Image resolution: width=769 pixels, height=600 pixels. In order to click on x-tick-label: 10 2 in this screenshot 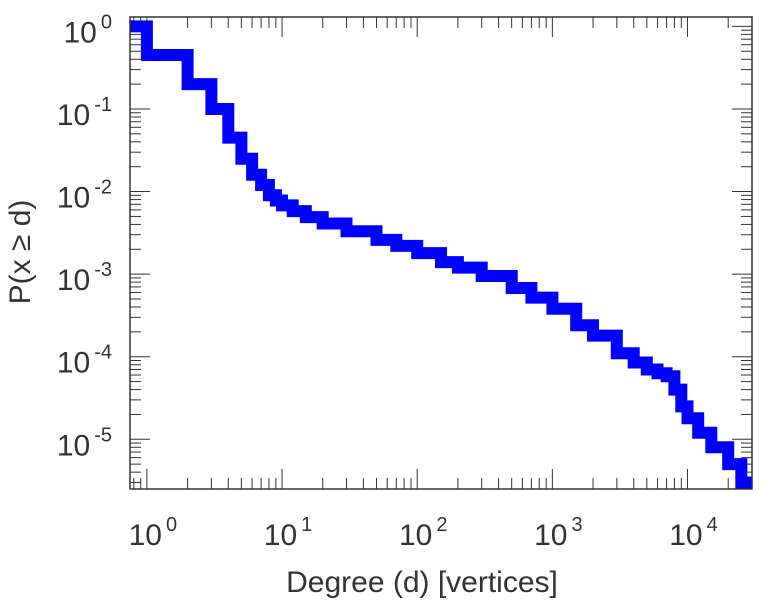, I will do `click(423, 533)`.